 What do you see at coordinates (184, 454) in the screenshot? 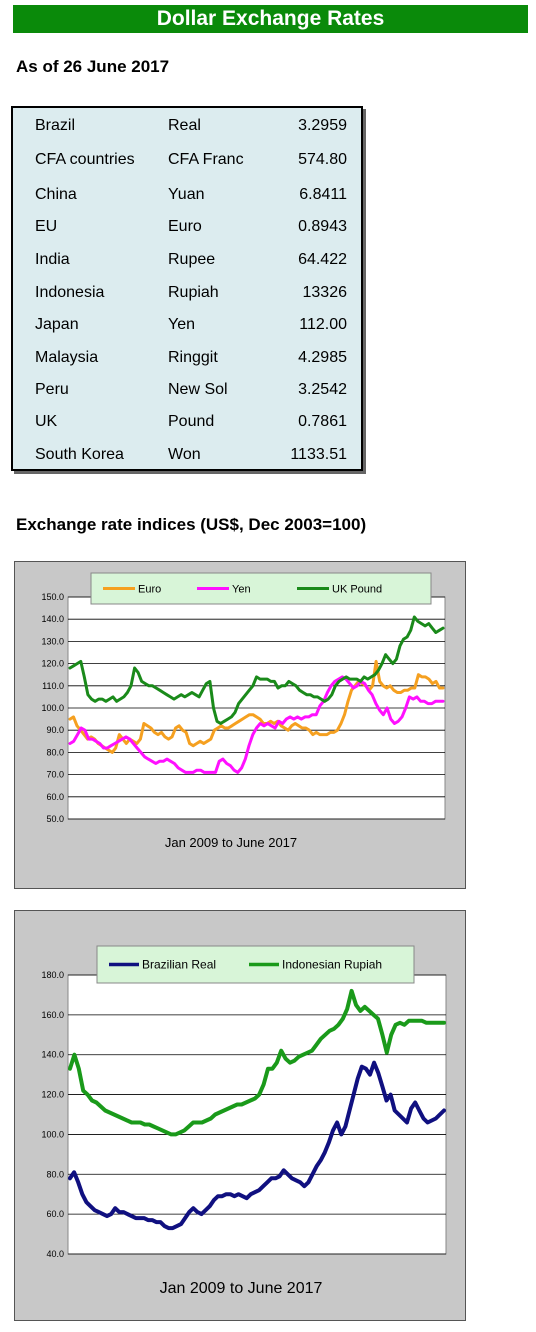
I see `currency-cell: Won` at bounding box center [184, 454].